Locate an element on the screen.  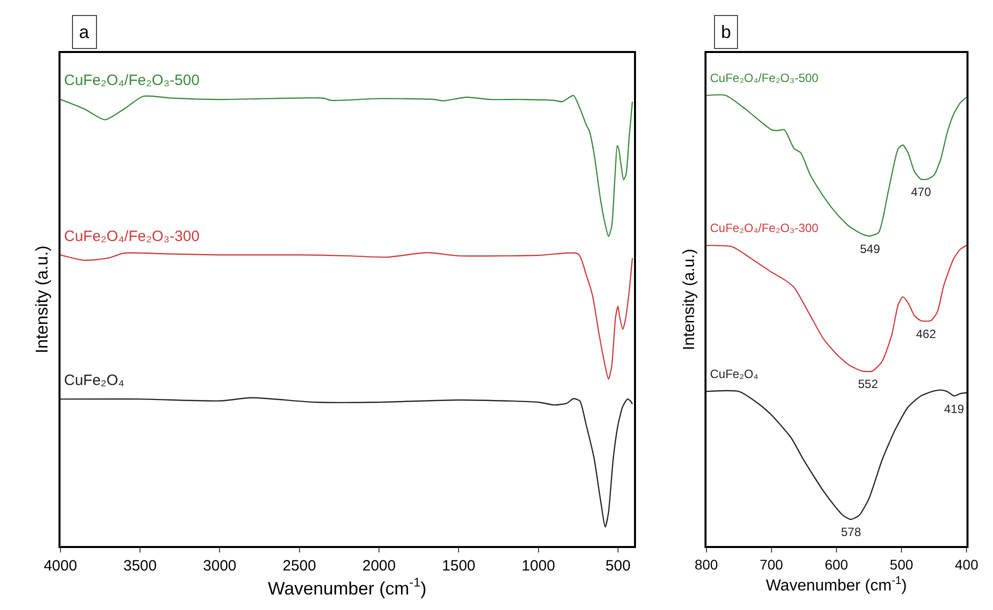
x-tick-label: 1500 is located at coordinates (459, 566).